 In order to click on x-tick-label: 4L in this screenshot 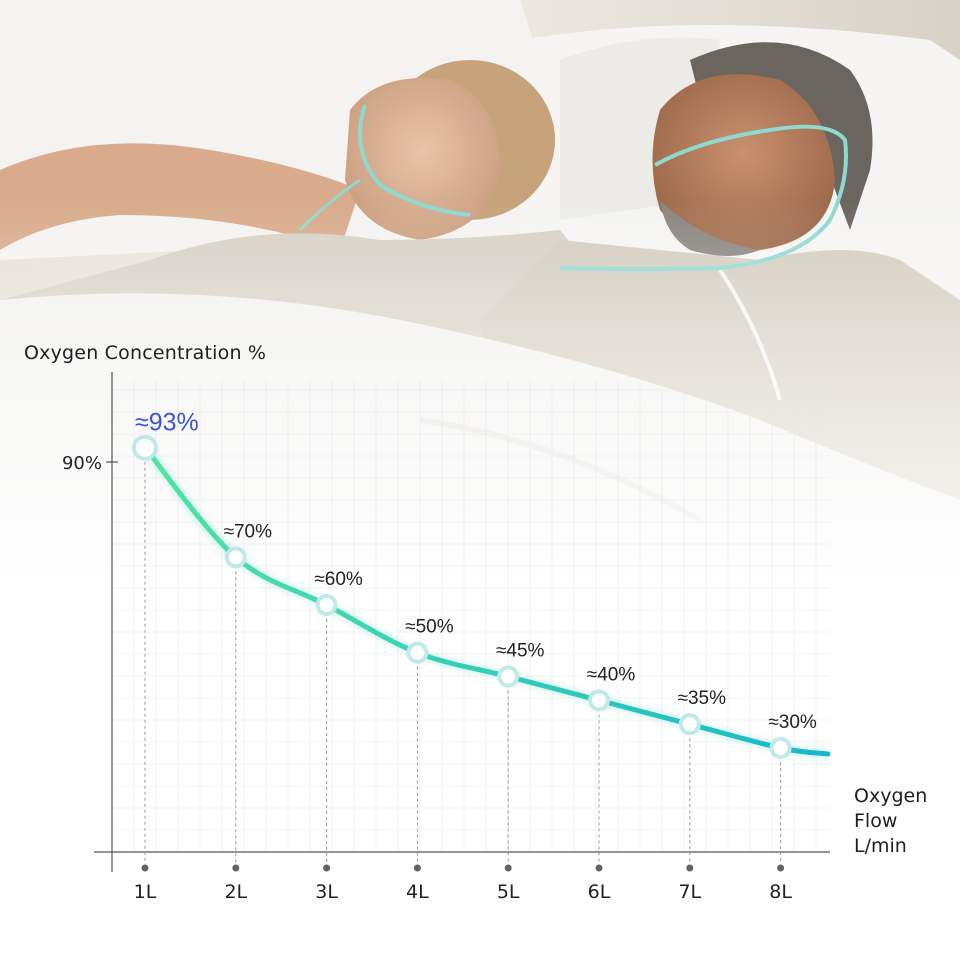, I will do `click(417, 892)`.